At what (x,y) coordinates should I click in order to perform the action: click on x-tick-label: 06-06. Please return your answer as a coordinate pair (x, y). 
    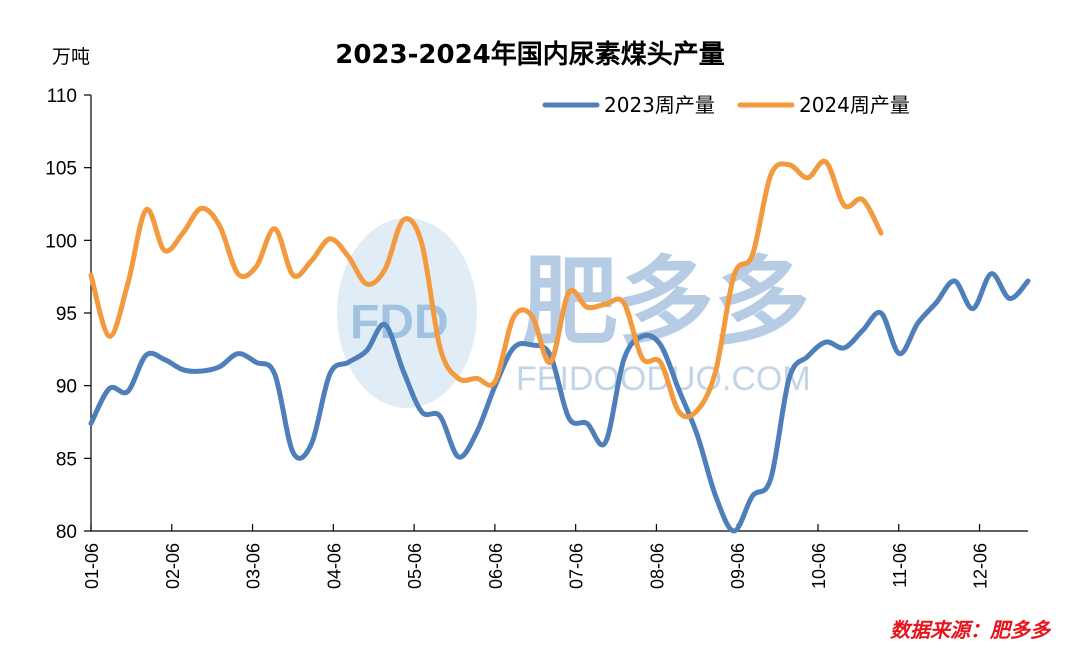
    Looking at the image, I should click on (496, 566).